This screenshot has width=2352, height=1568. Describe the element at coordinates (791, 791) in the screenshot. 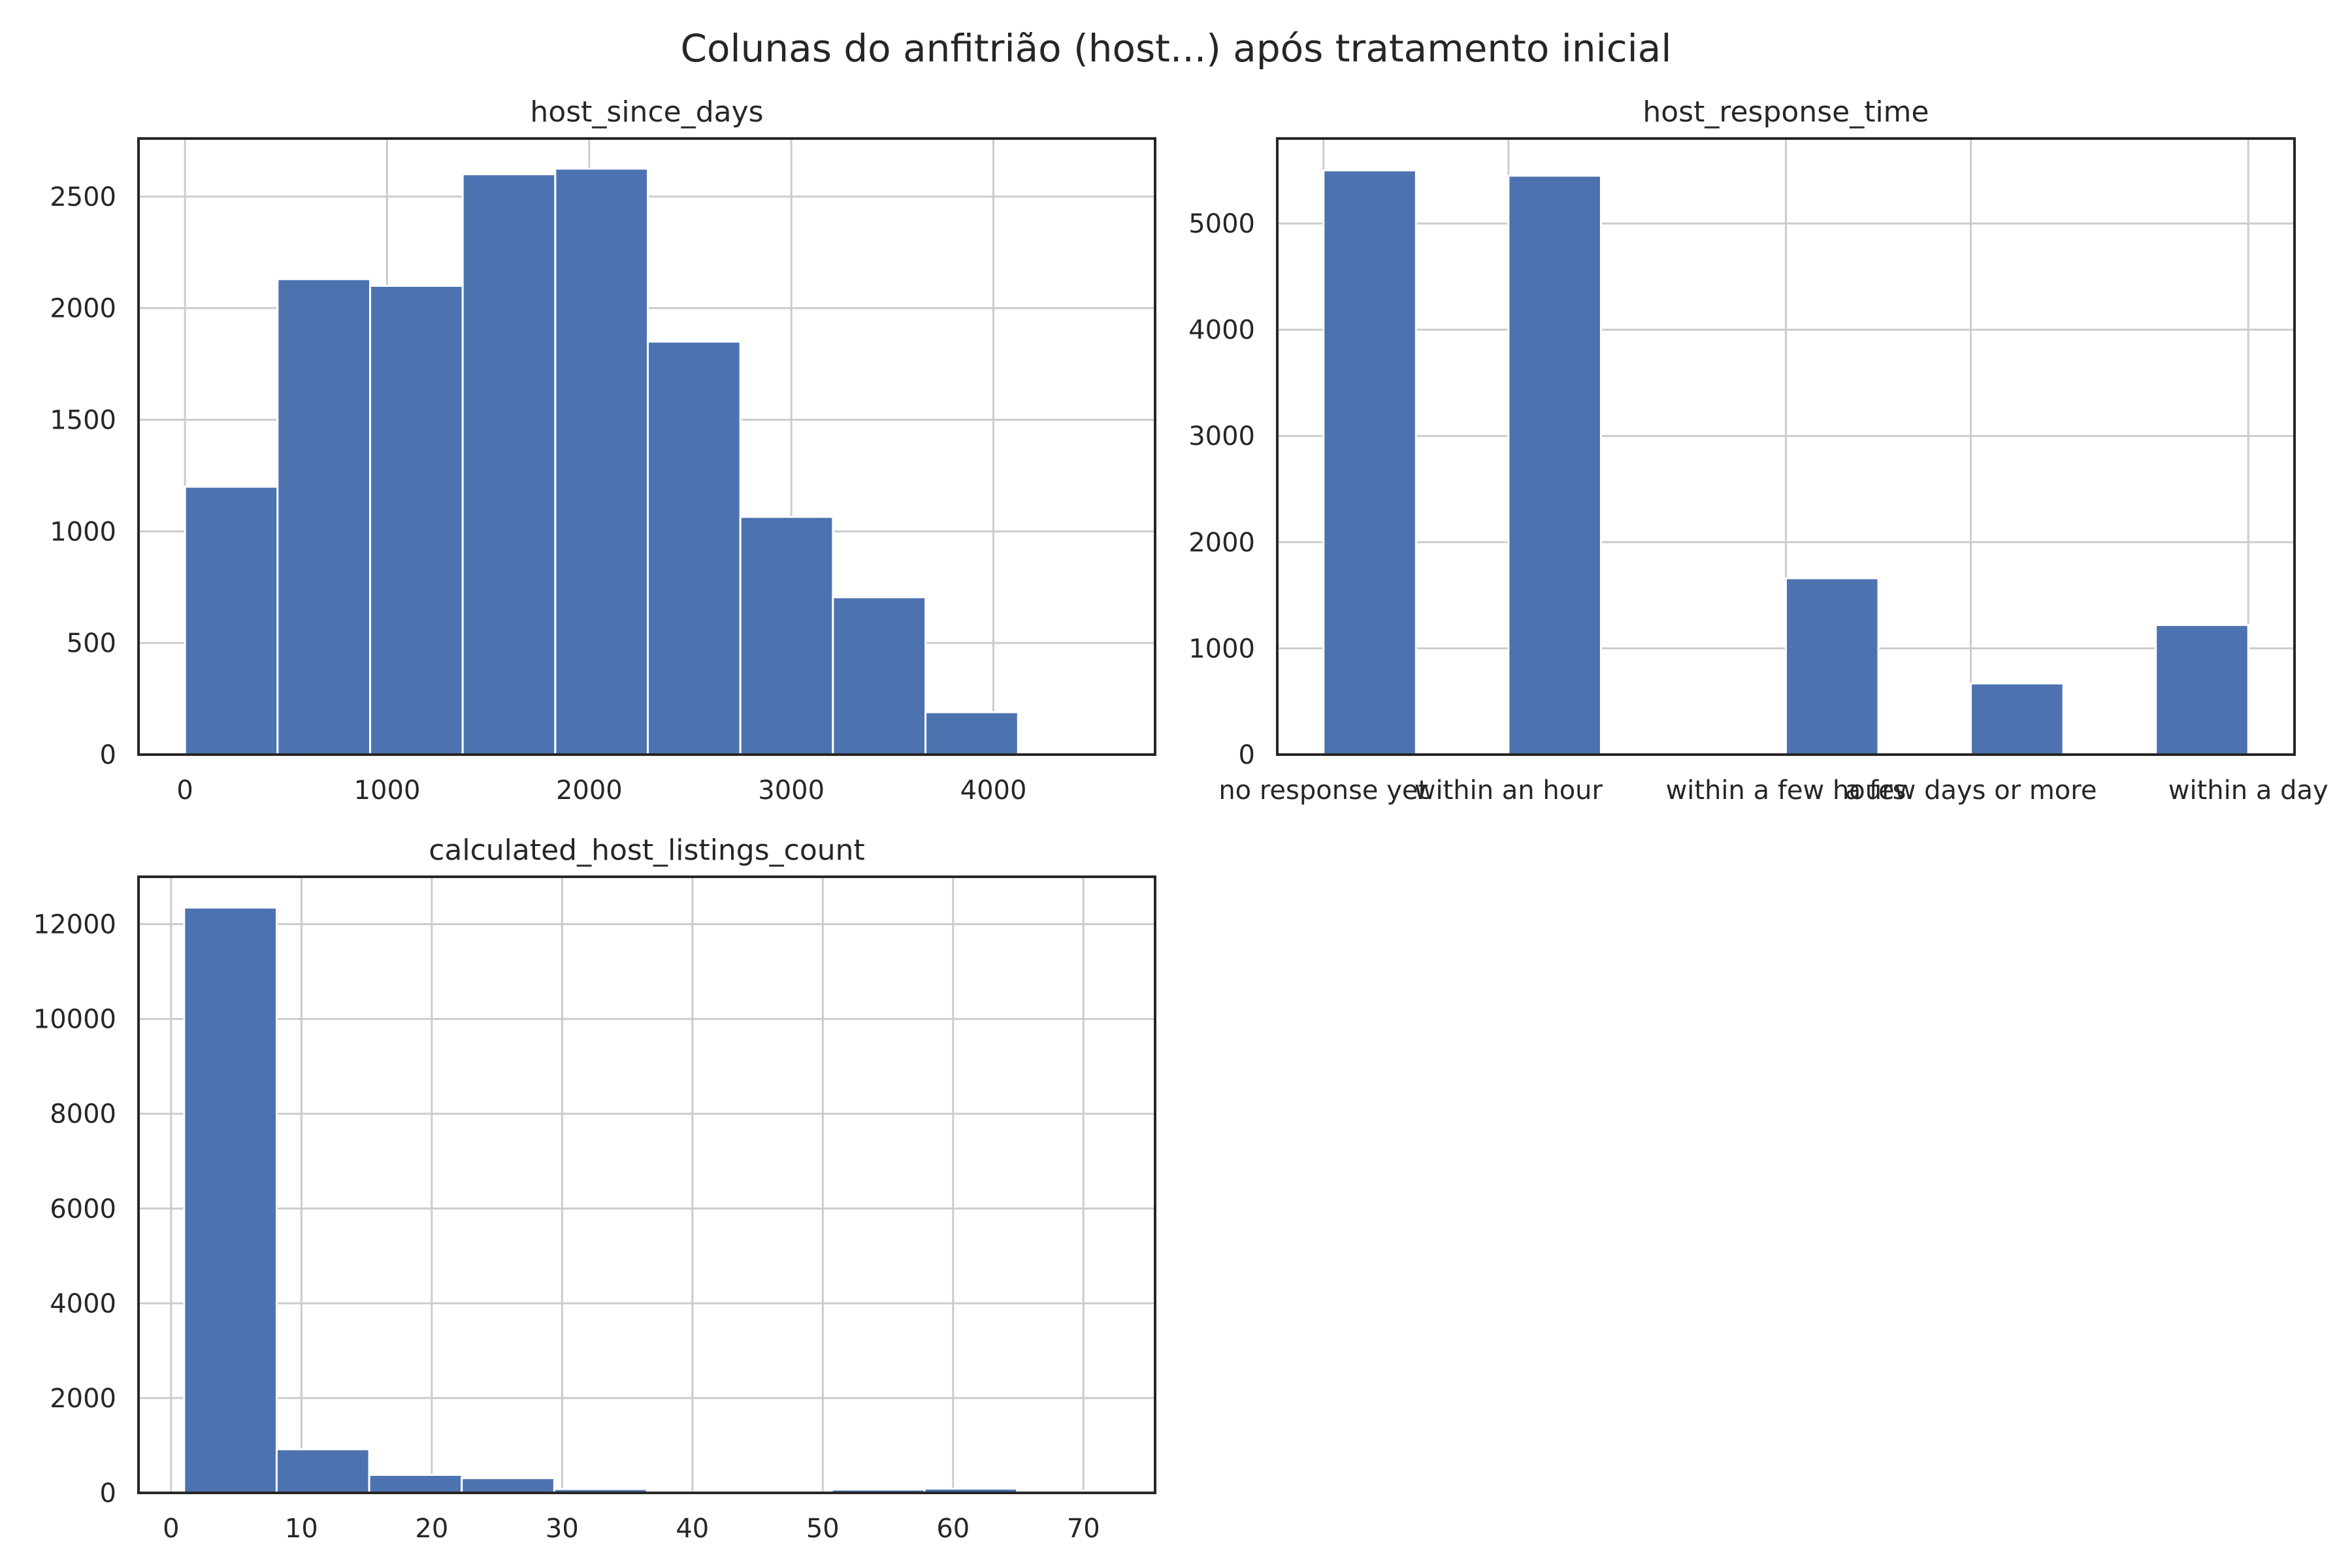

I see `x-tick-label: 3000` at that location.